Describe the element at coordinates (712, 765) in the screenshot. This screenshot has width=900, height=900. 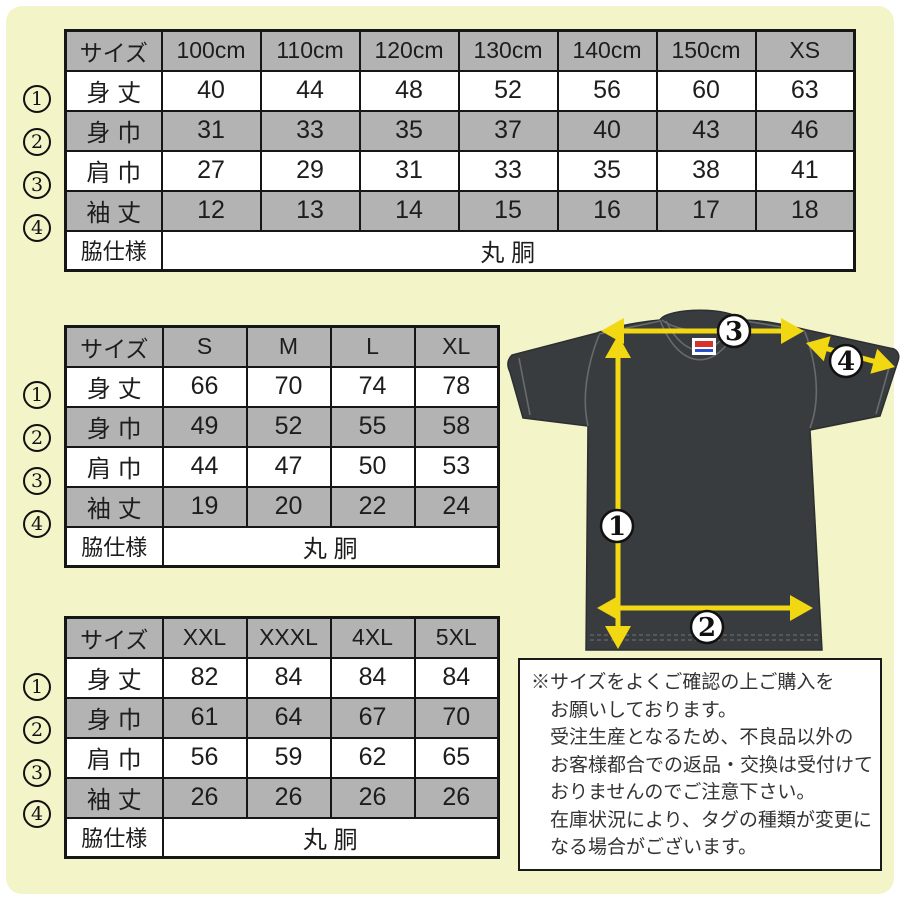
I see `note-line: お客様都合での返品・交換は受付けて` at that location.